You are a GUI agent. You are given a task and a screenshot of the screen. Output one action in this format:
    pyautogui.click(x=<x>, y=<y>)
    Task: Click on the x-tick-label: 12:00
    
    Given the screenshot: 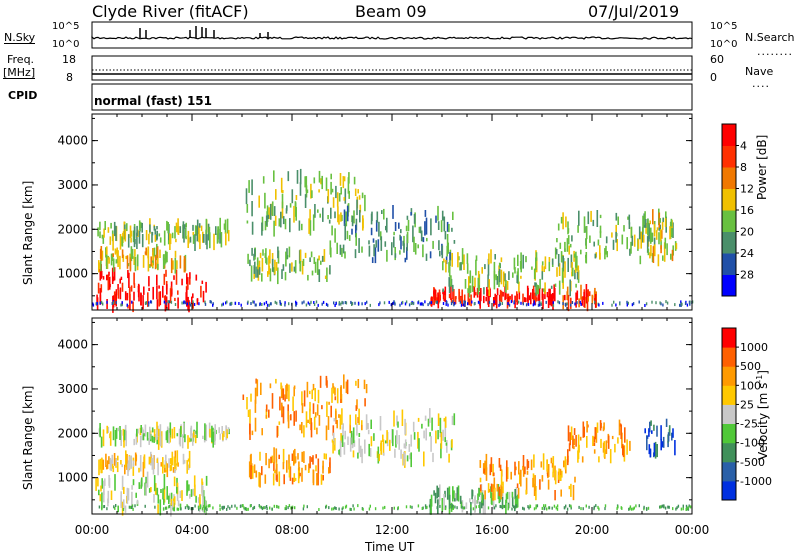 What is the action you would take?
    pyautogui.click(x=392, y=530)
    